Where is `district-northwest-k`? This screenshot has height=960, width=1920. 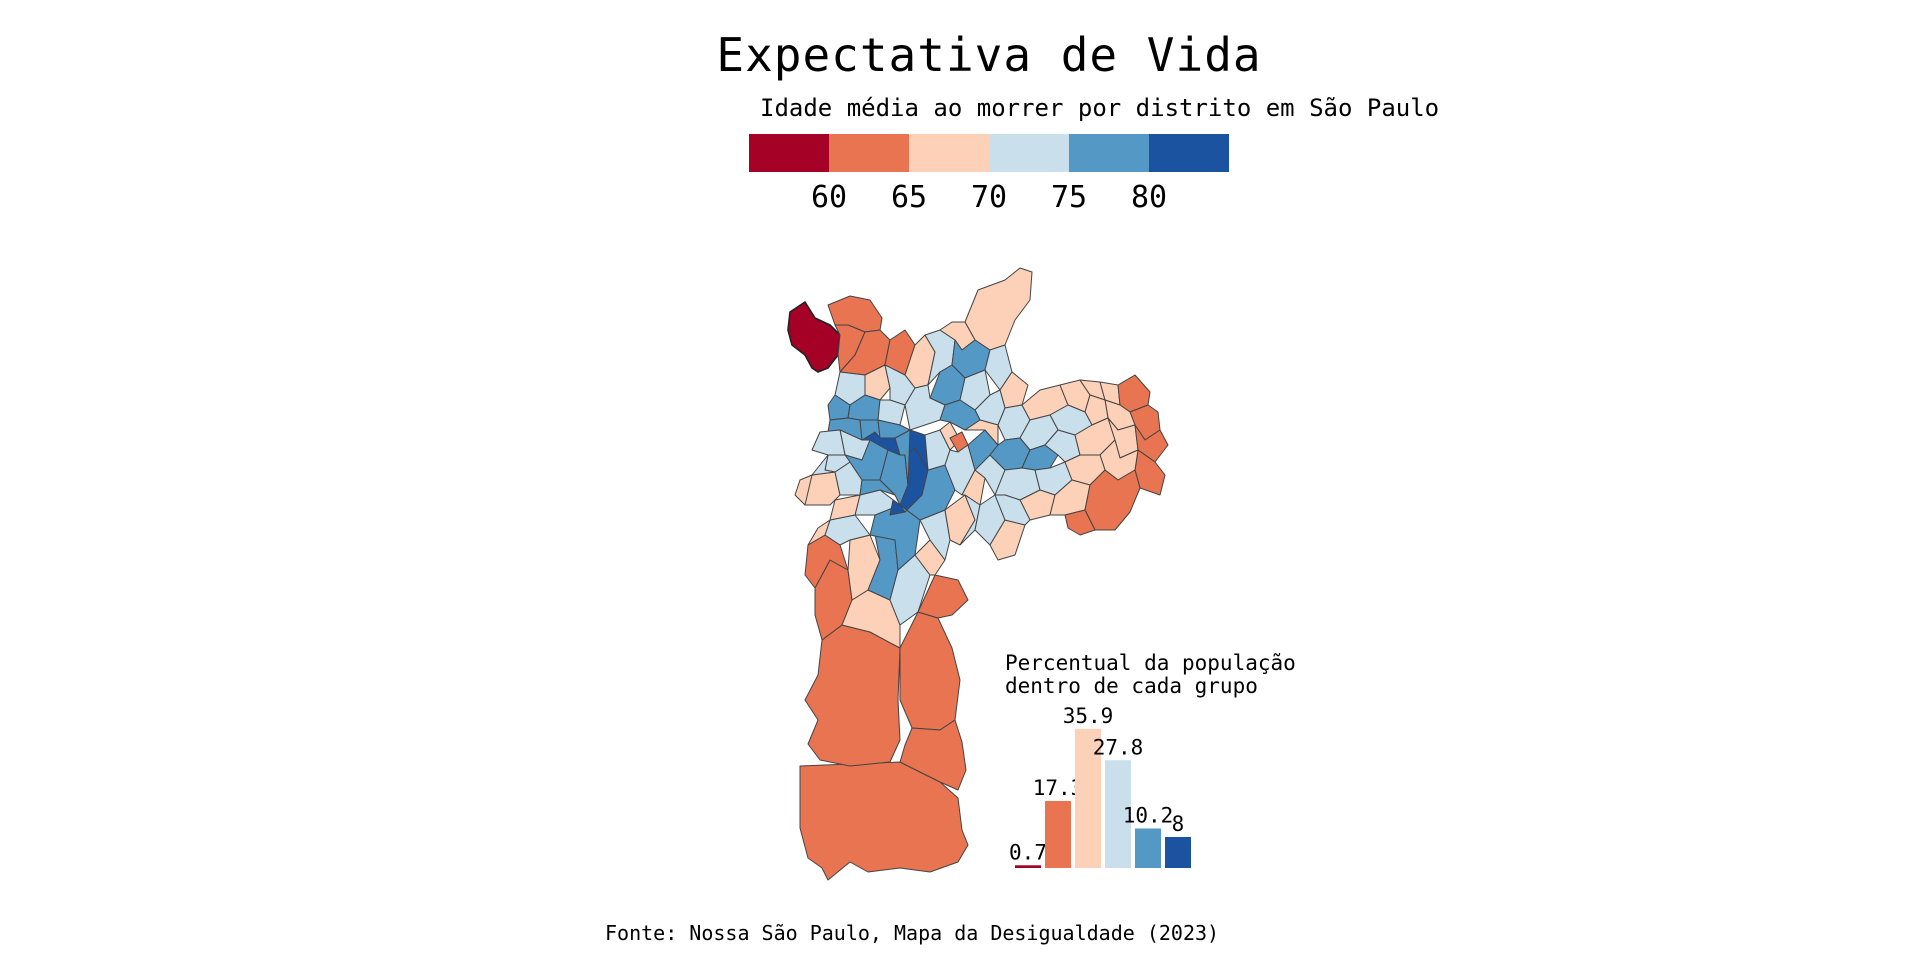
district-northwest-k is located at coordinates (891, 412).